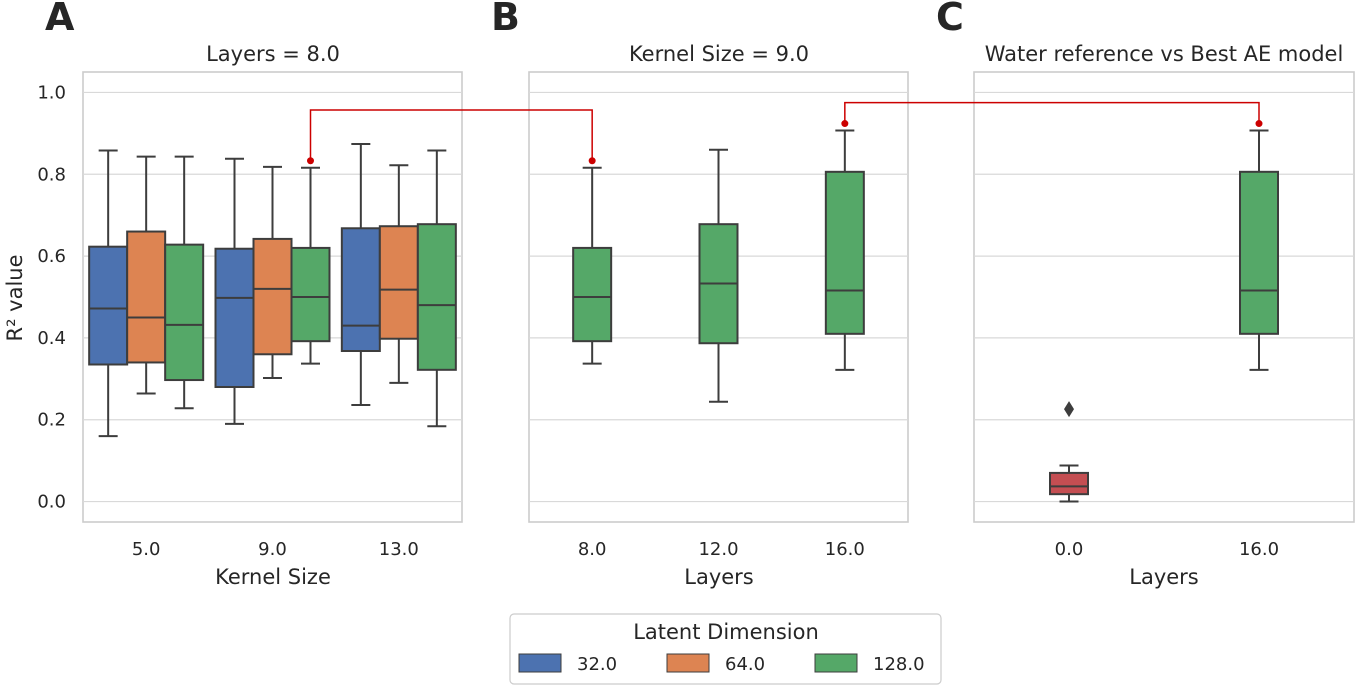 This screenshot has width=1360, height=685. Describe the element at coordinates (726, 632) in the screenshot. I see `legend-title: Latent Dimension` at that location.